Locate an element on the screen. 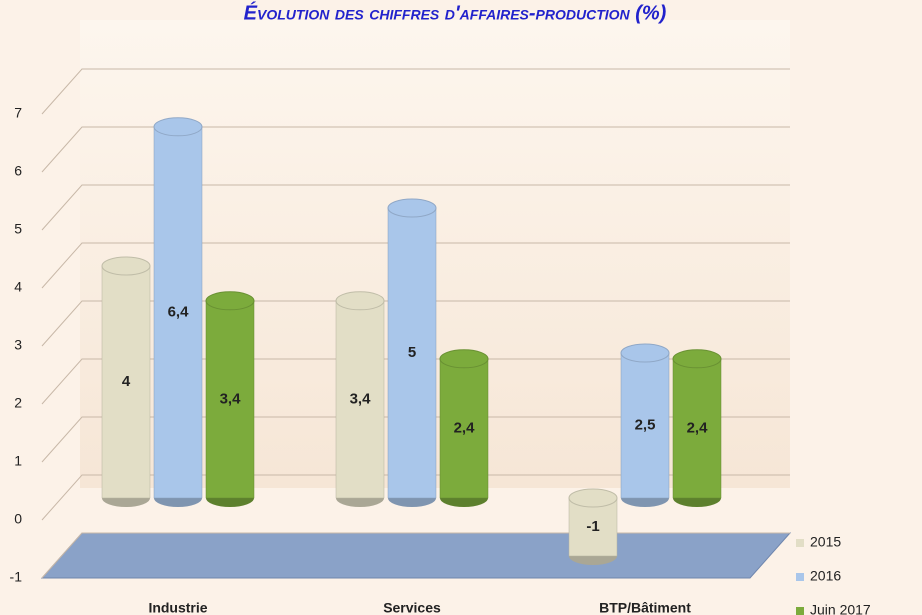 The height and width of the screenshot is (615, 922). y-tick-label: -1 is located at coordinates (16, 577).